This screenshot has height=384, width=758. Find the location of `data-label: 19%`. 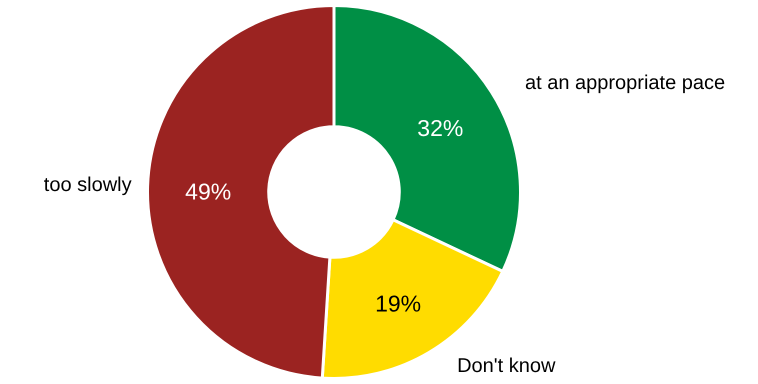

data-label: 19% is located at coordinates (398, 303).